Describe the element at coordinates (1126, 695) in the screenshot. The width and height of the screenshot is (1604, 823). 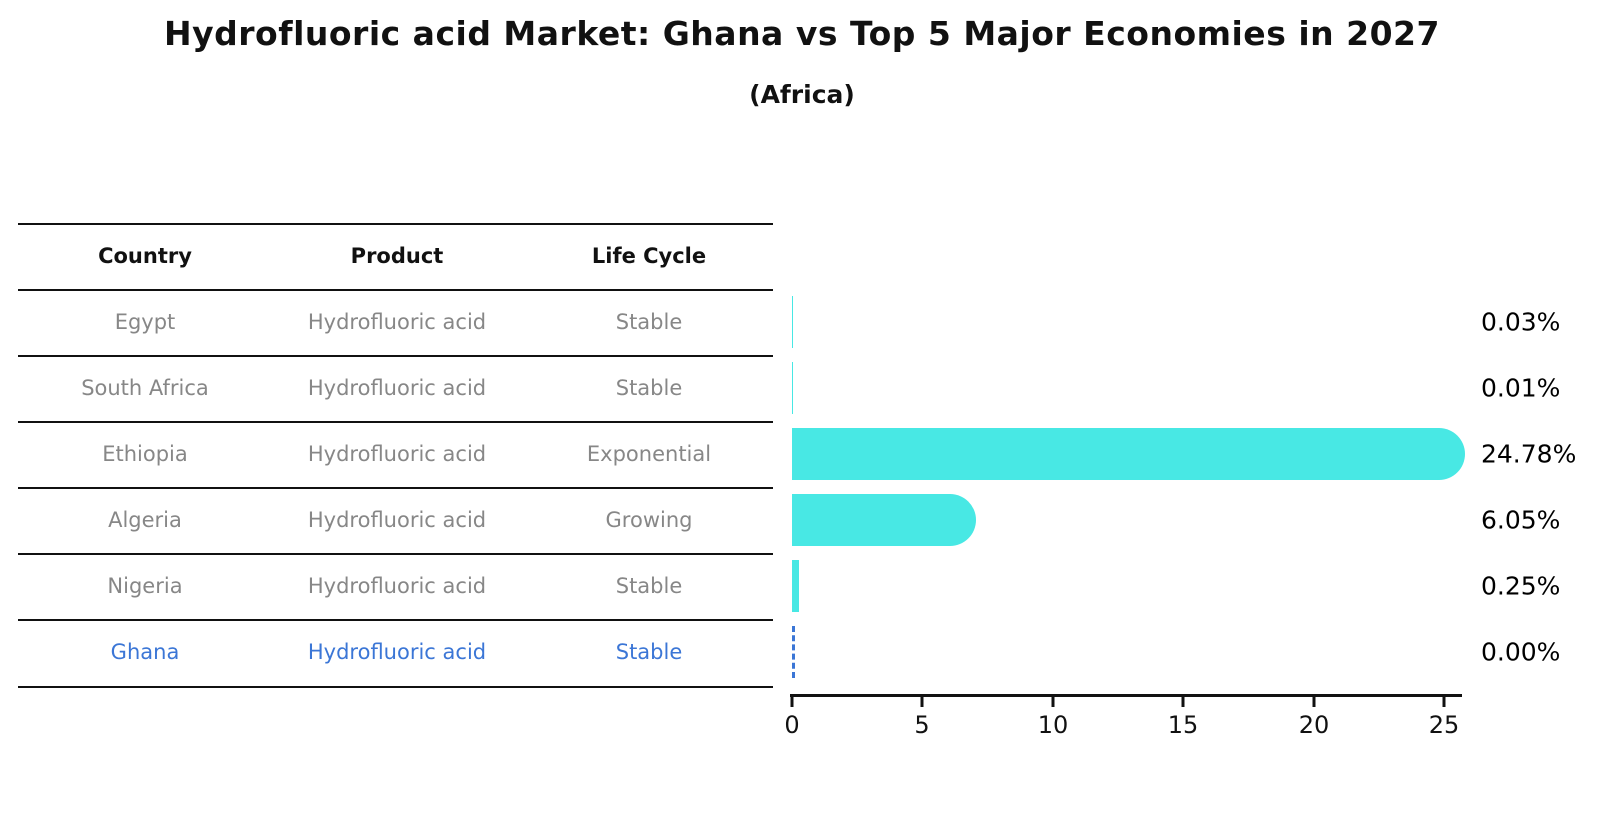
I see `x-axis-line` at that location.